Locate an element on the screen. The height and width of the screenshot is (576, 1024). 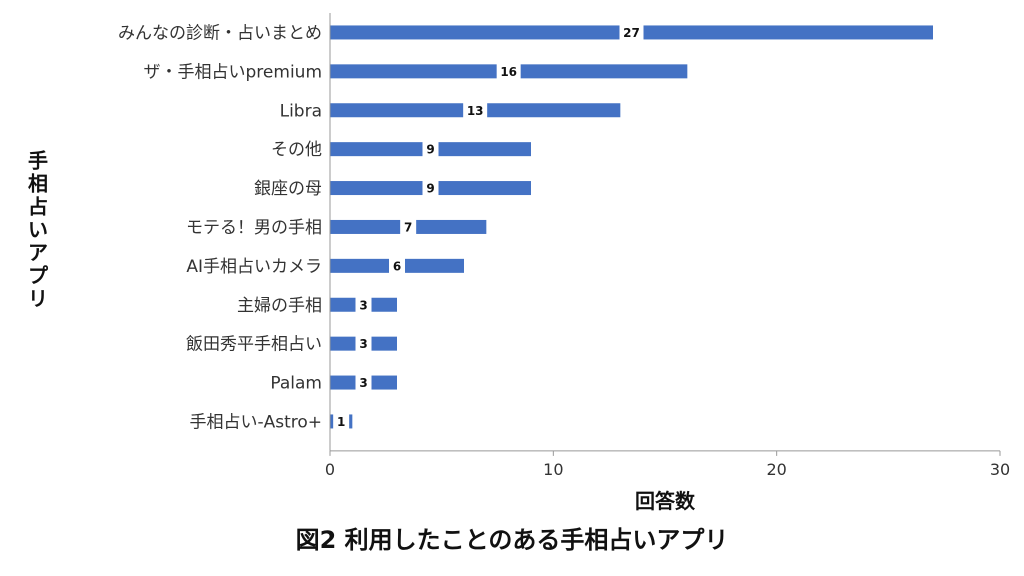
category-label: Libra is located at coordinates (301, 111).